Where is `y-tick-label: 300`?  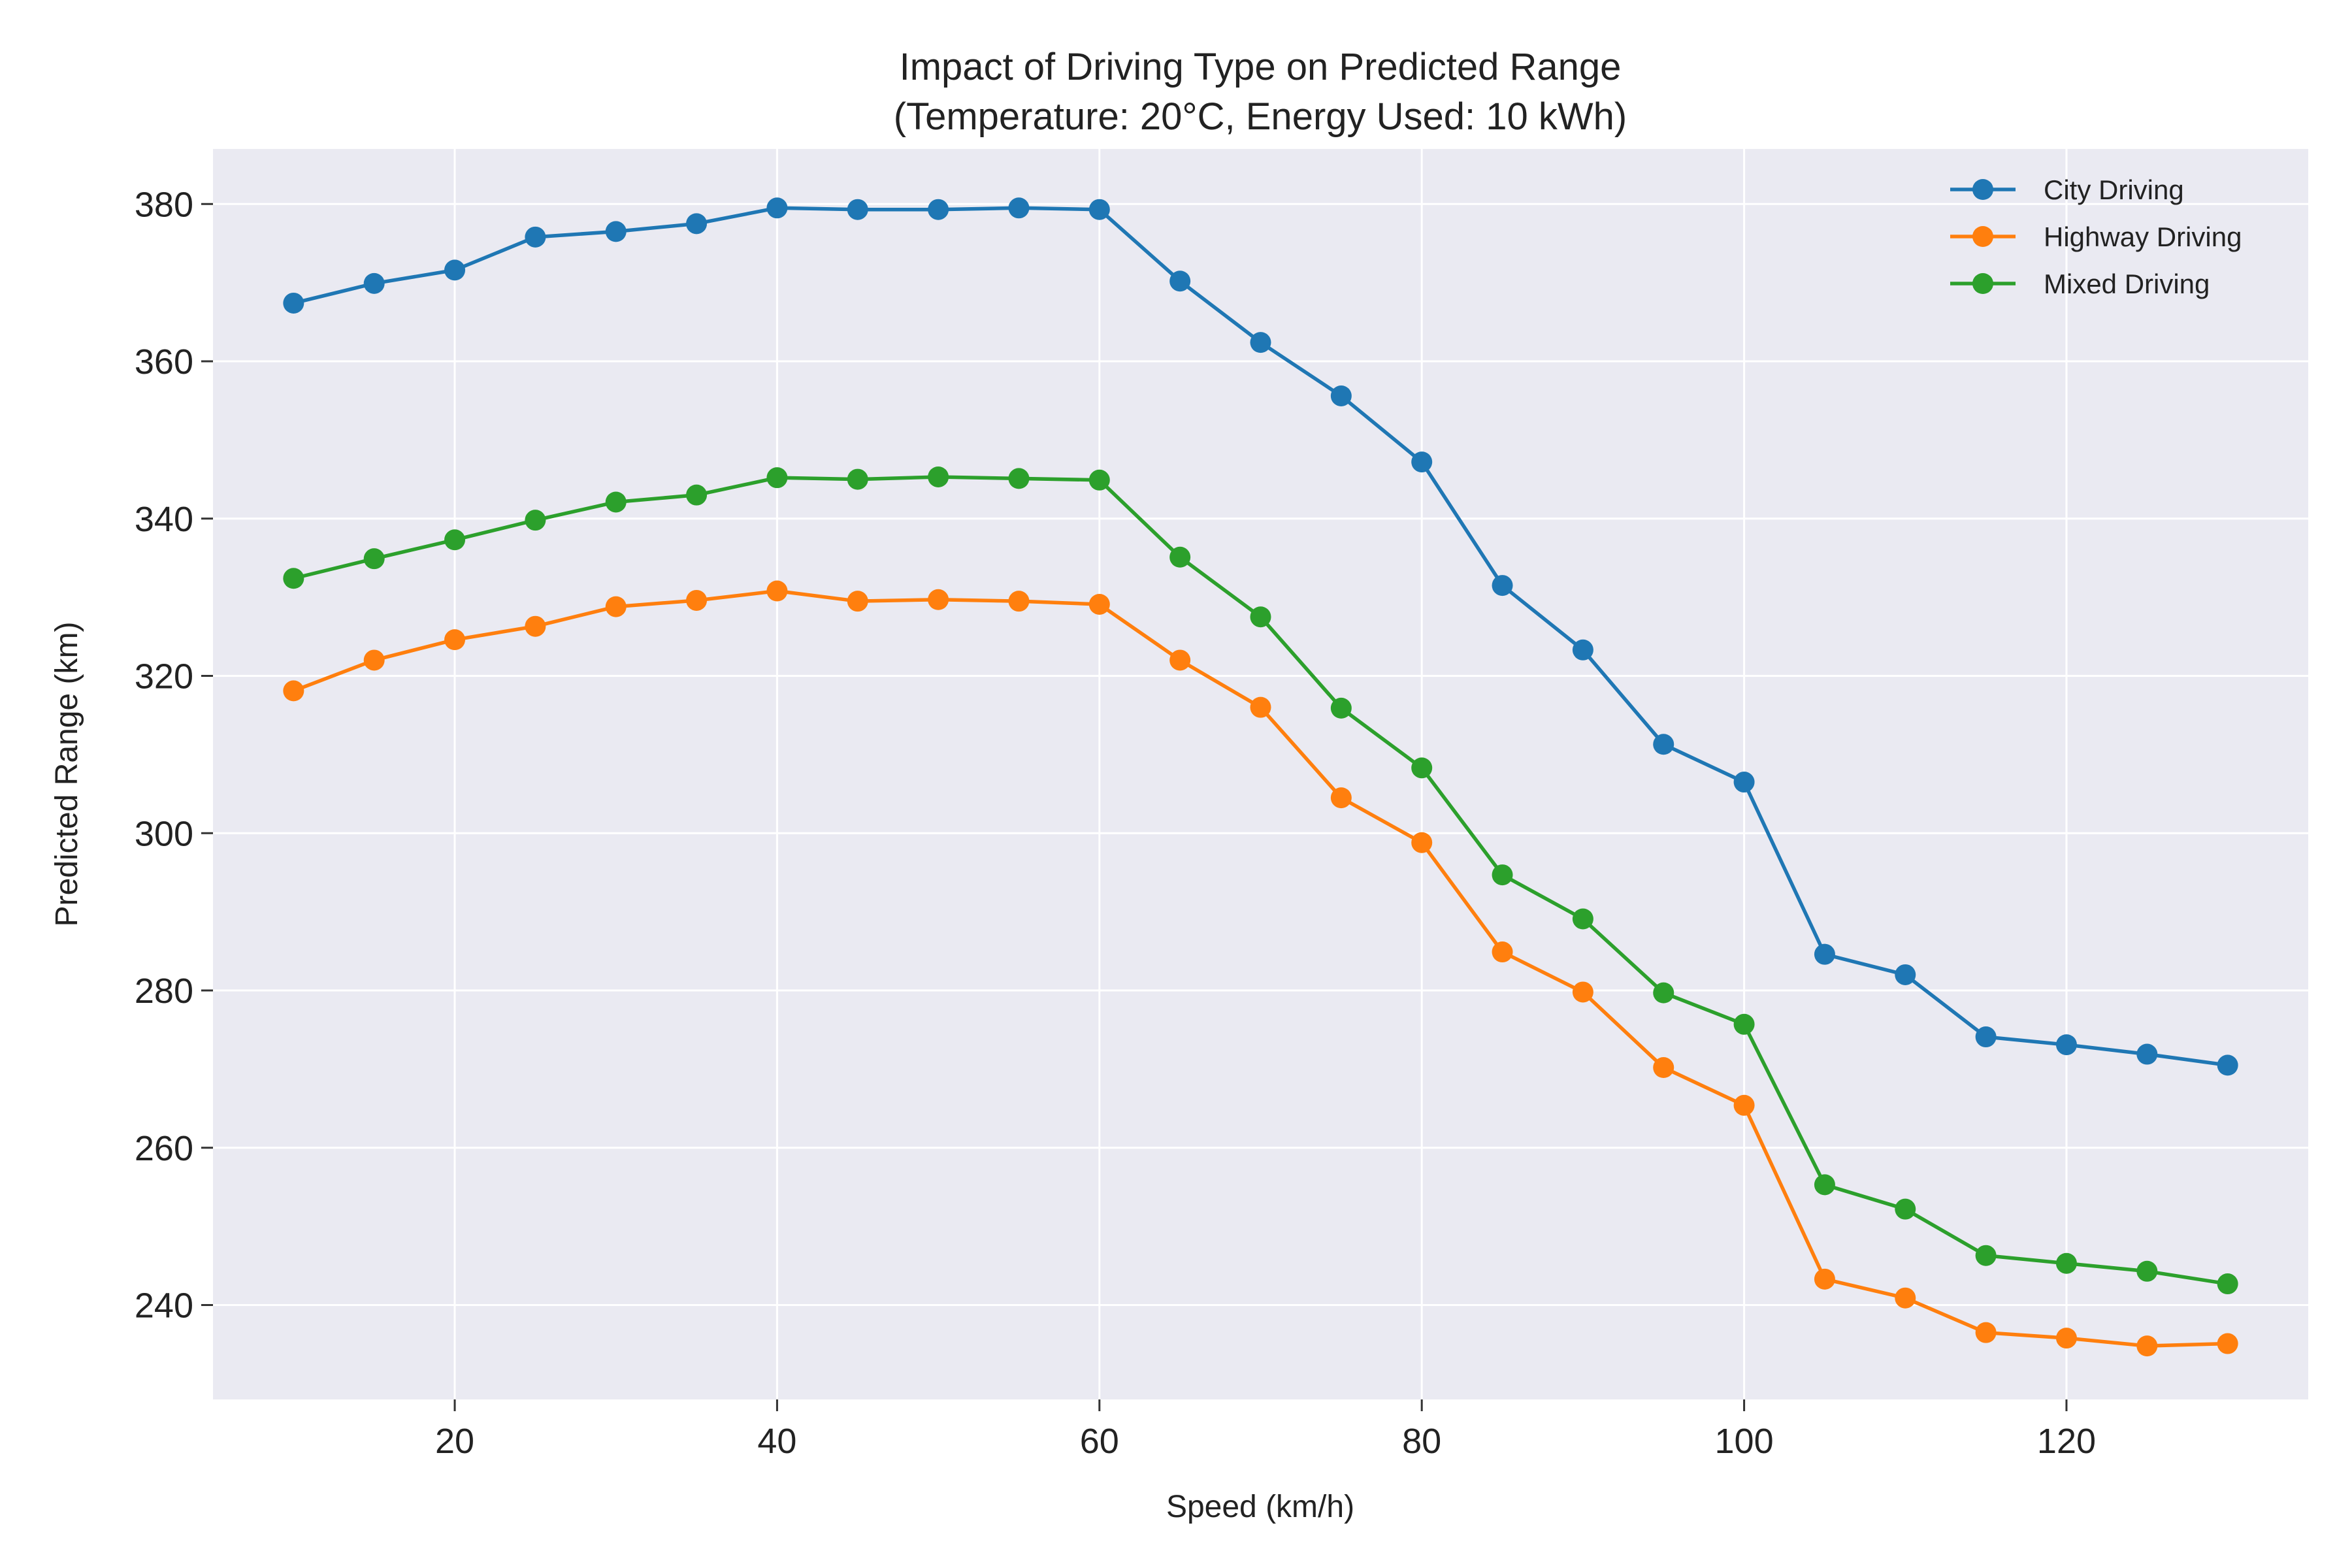
y-tick-label: 300 is located at coordinates (164, 833).